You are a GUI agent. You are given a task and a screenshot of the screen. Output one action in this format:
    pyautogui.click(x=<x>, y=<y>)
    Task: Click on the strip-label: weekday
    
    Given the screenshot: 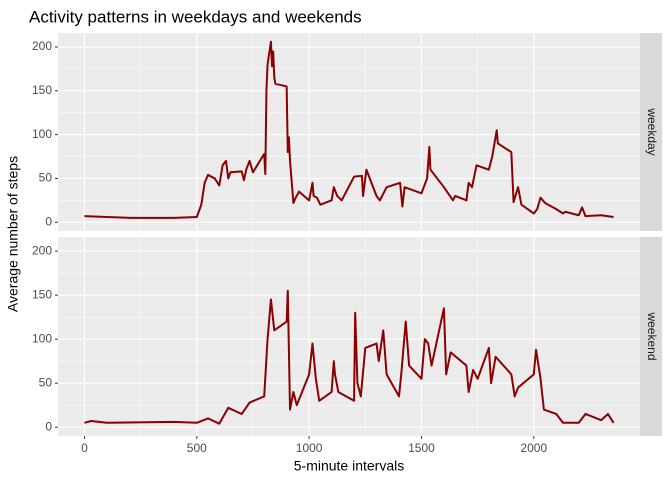 What is the action you would take?
    pyautogui.click(x=652, y=131)
    